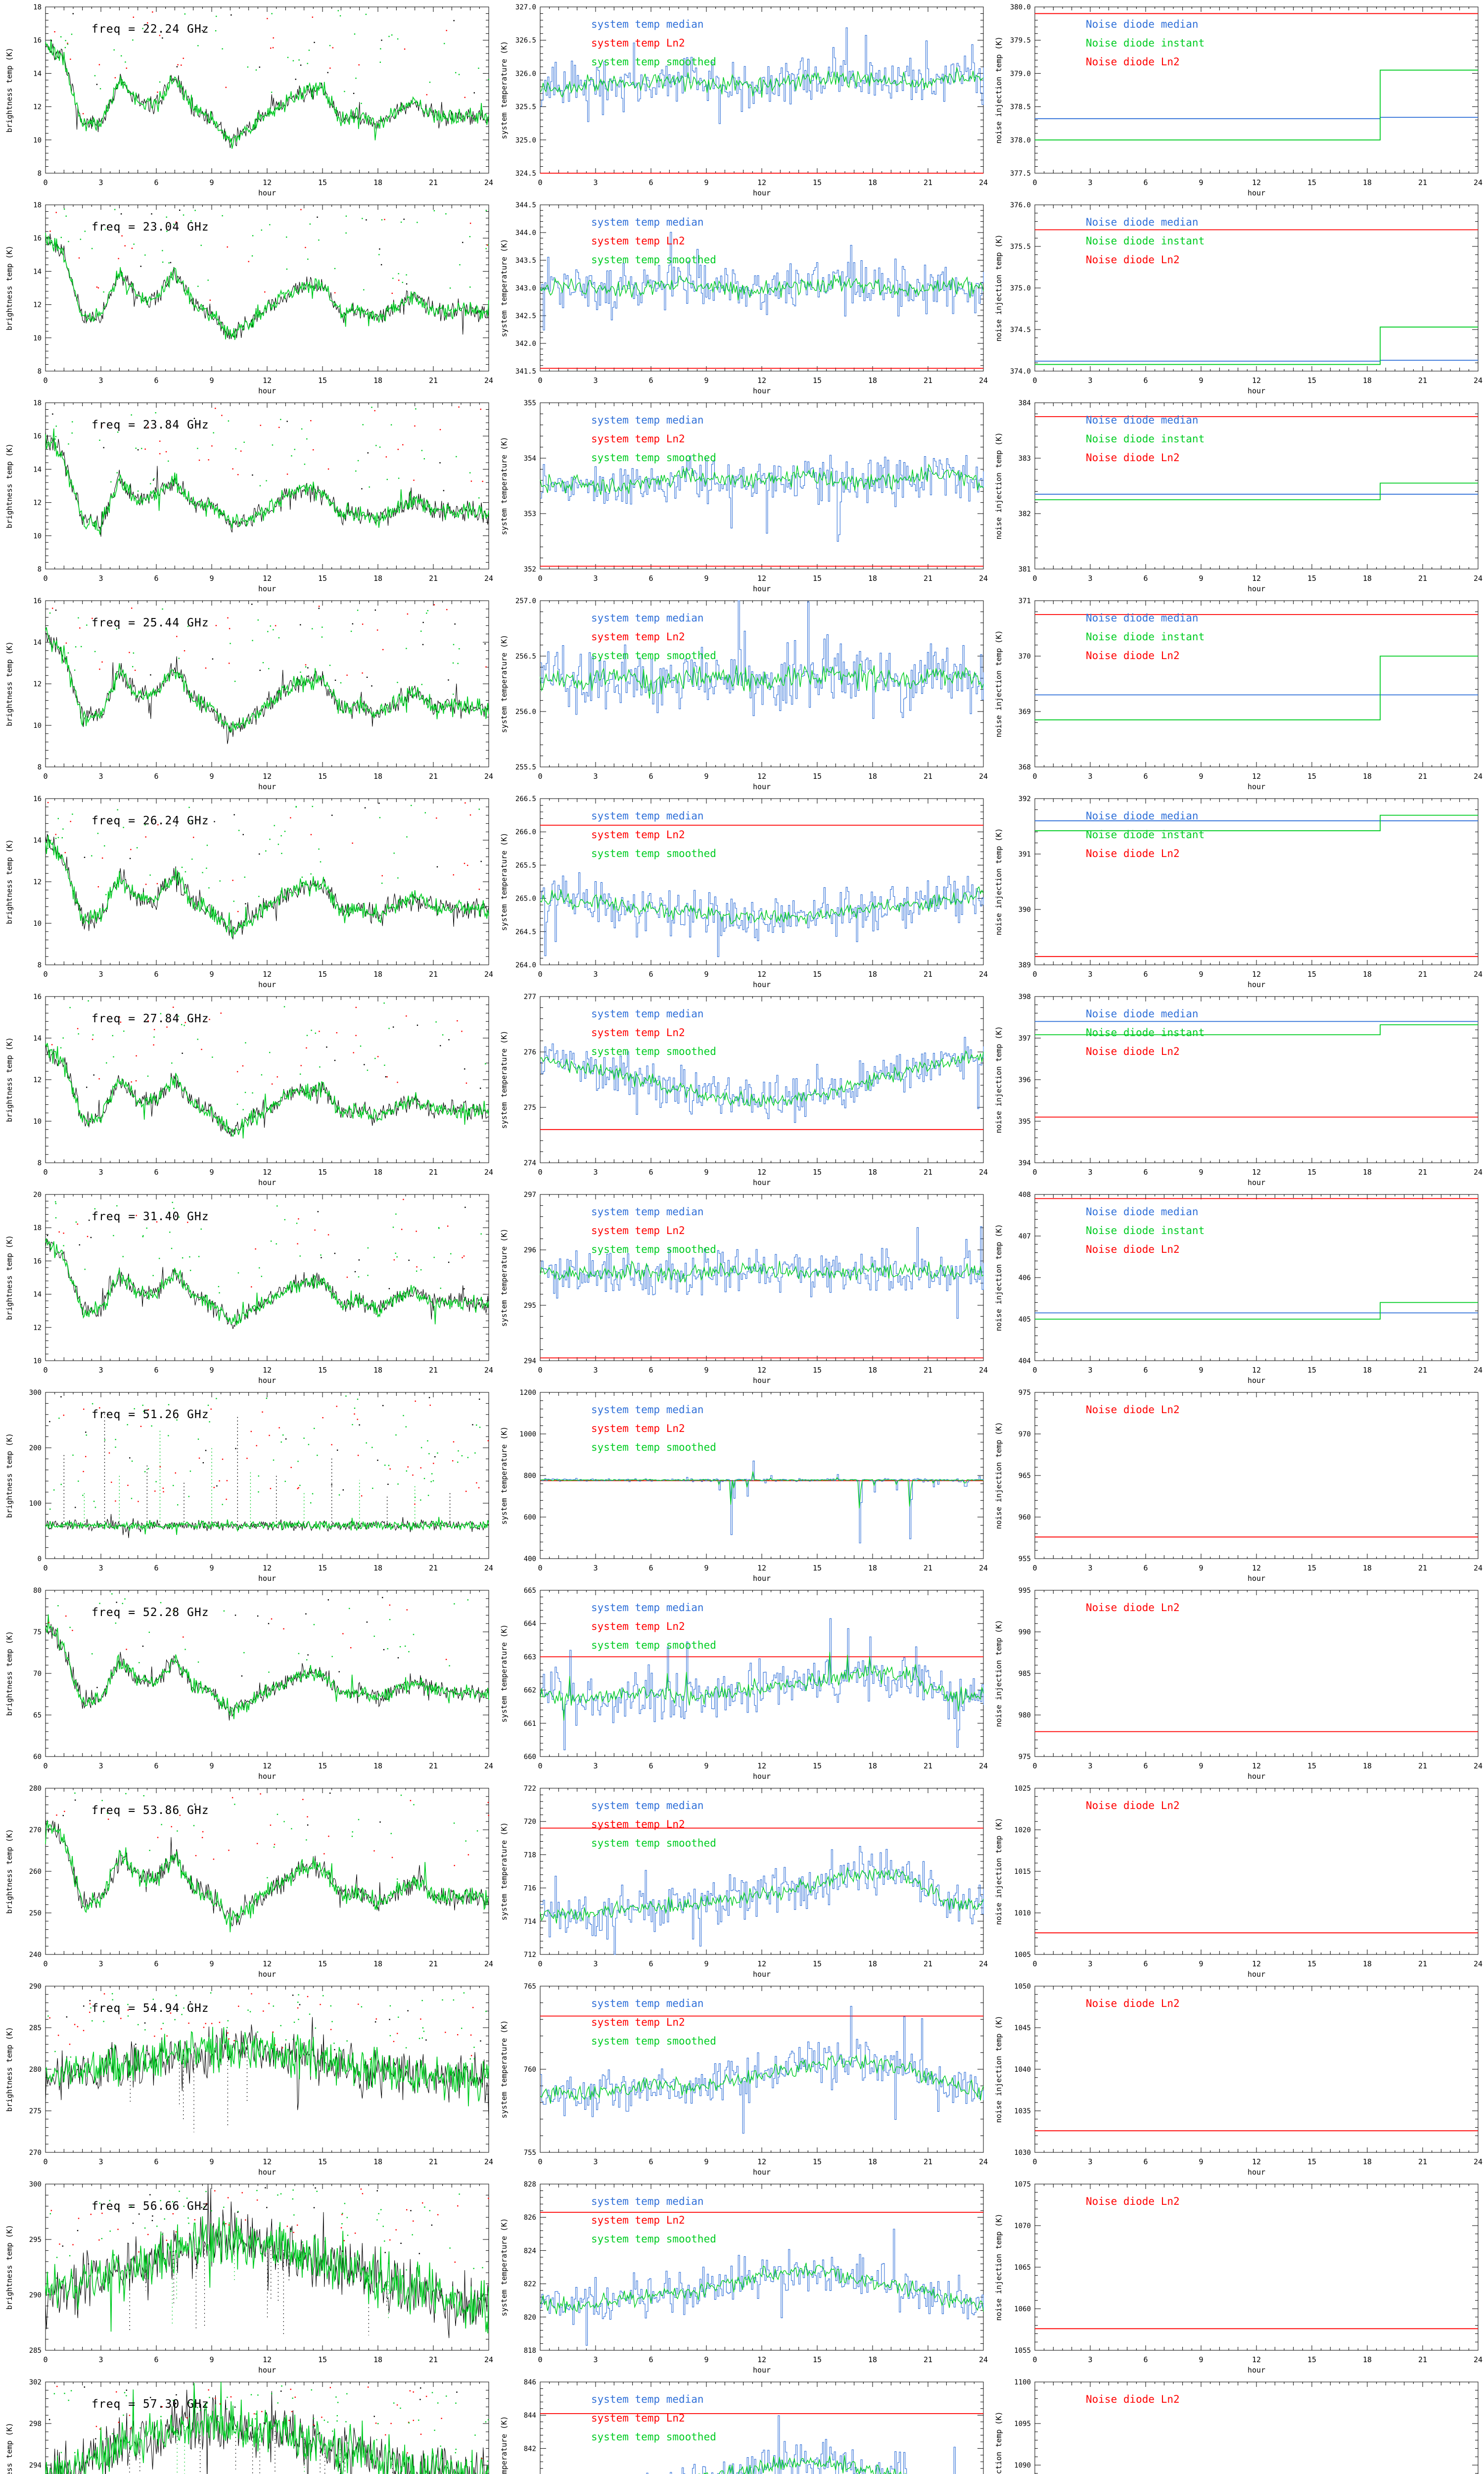 The width and height of the screenshot is (1484, 2474). Describe the element at coordinates (530, 1306) in the screenshot. I see `y-tick-label: 295` at that location.